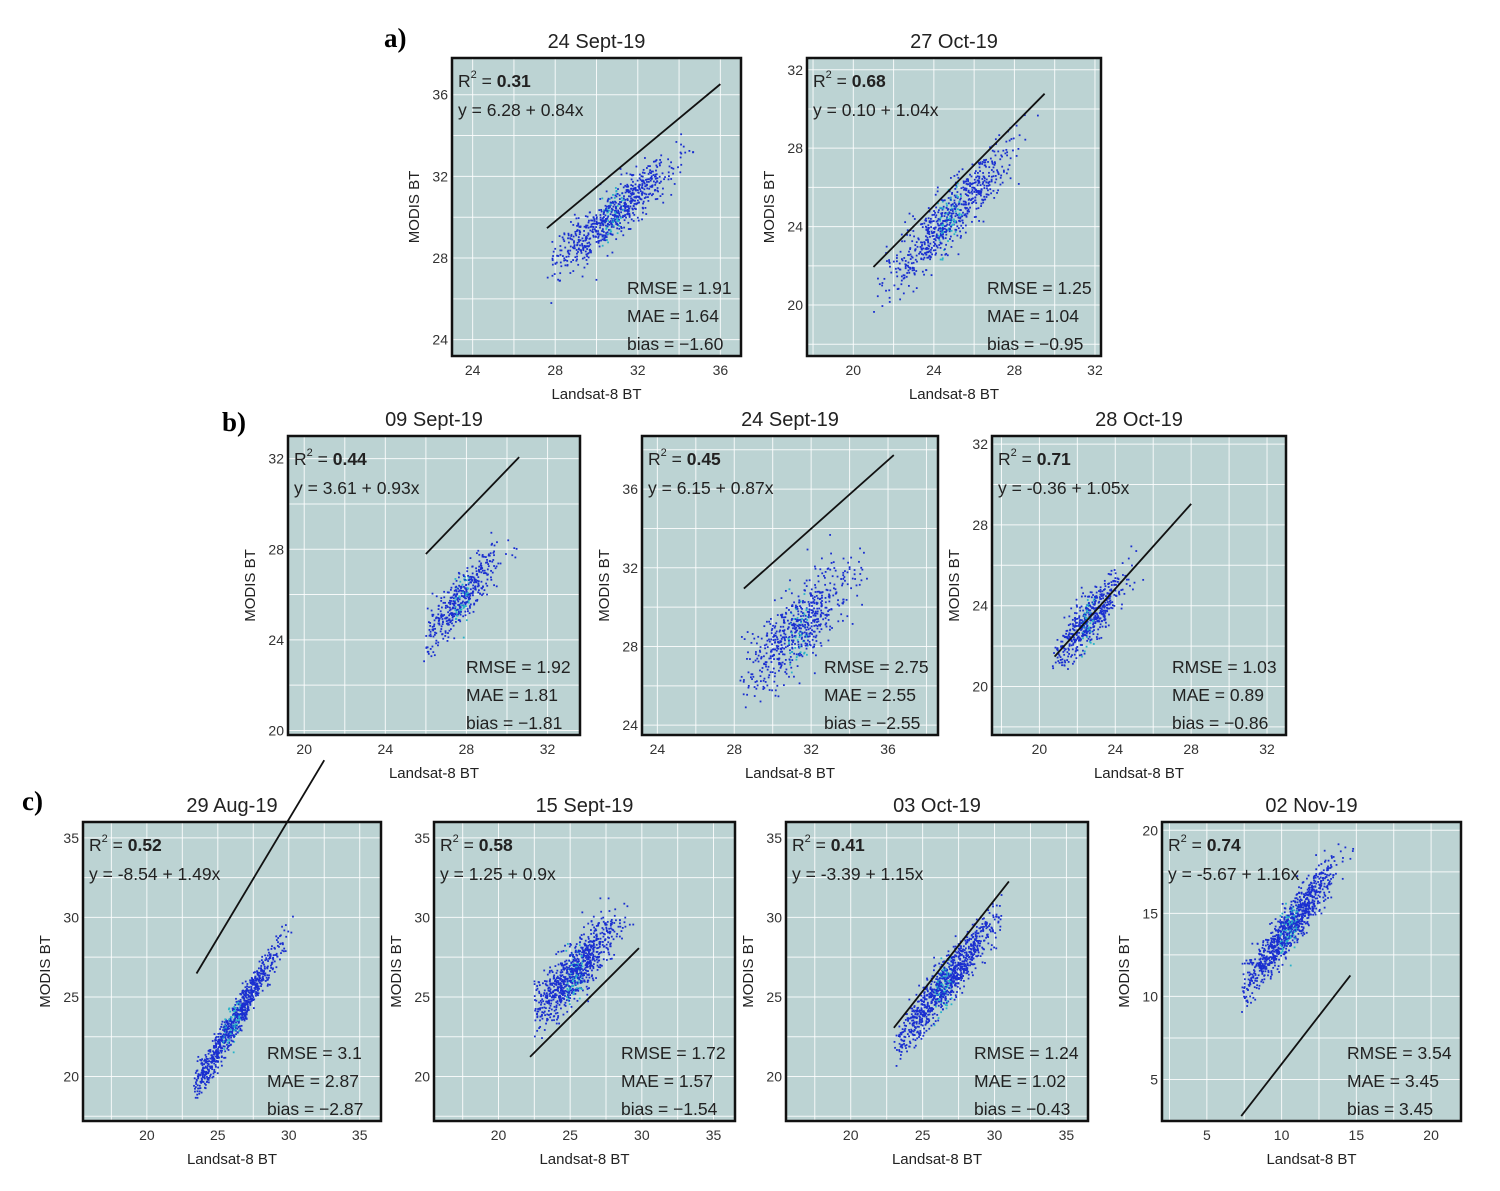  Describe the element at coordinates (105, 839) in the screenshot. I see `r-squared-sup: 2` at that location.